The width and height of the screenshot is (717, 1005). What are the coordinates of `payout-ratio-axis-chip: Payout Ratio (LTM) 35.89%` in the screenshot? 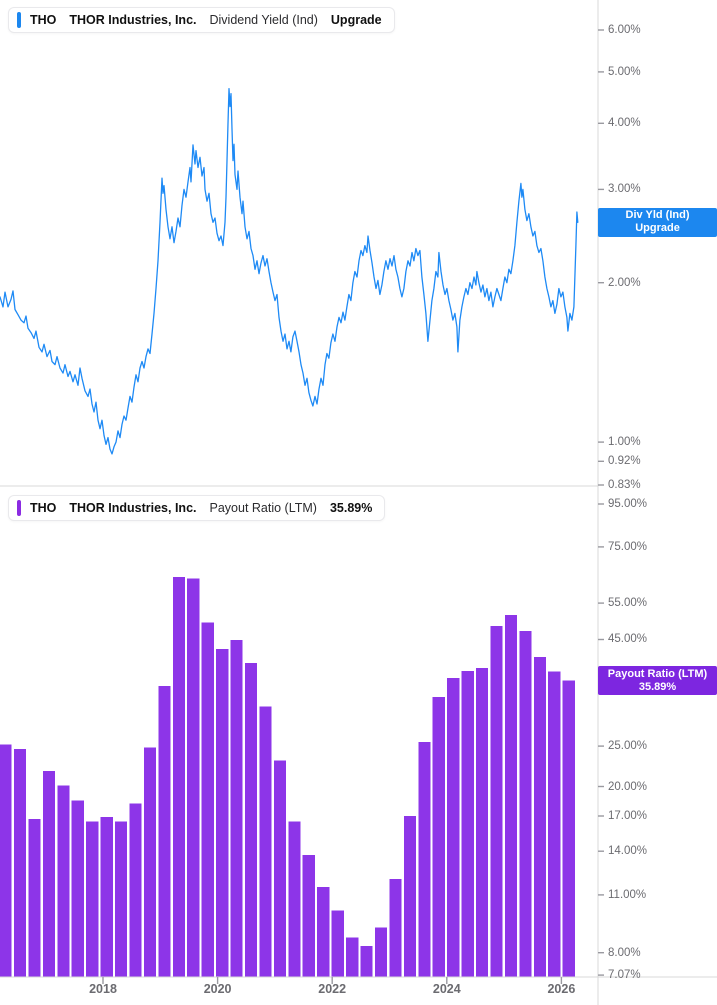 It's located at (657, 680).